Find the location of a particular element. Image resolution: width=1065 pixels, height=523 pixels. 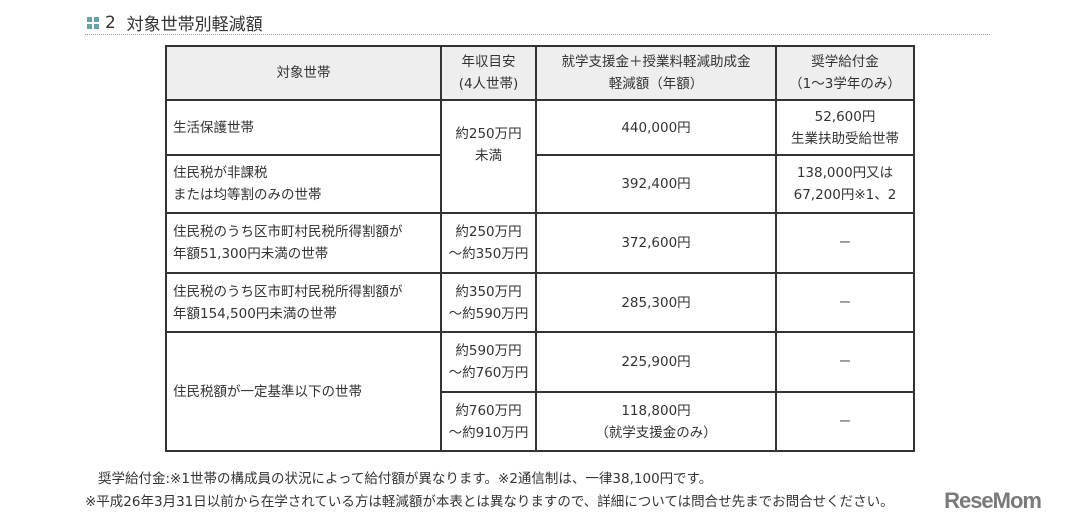

resemom-logo: ReseMom is located at coordinates (993, 500).